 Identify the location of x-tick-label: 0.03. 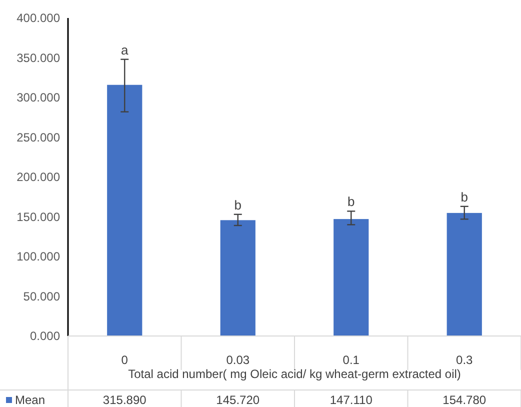
(238, 360).